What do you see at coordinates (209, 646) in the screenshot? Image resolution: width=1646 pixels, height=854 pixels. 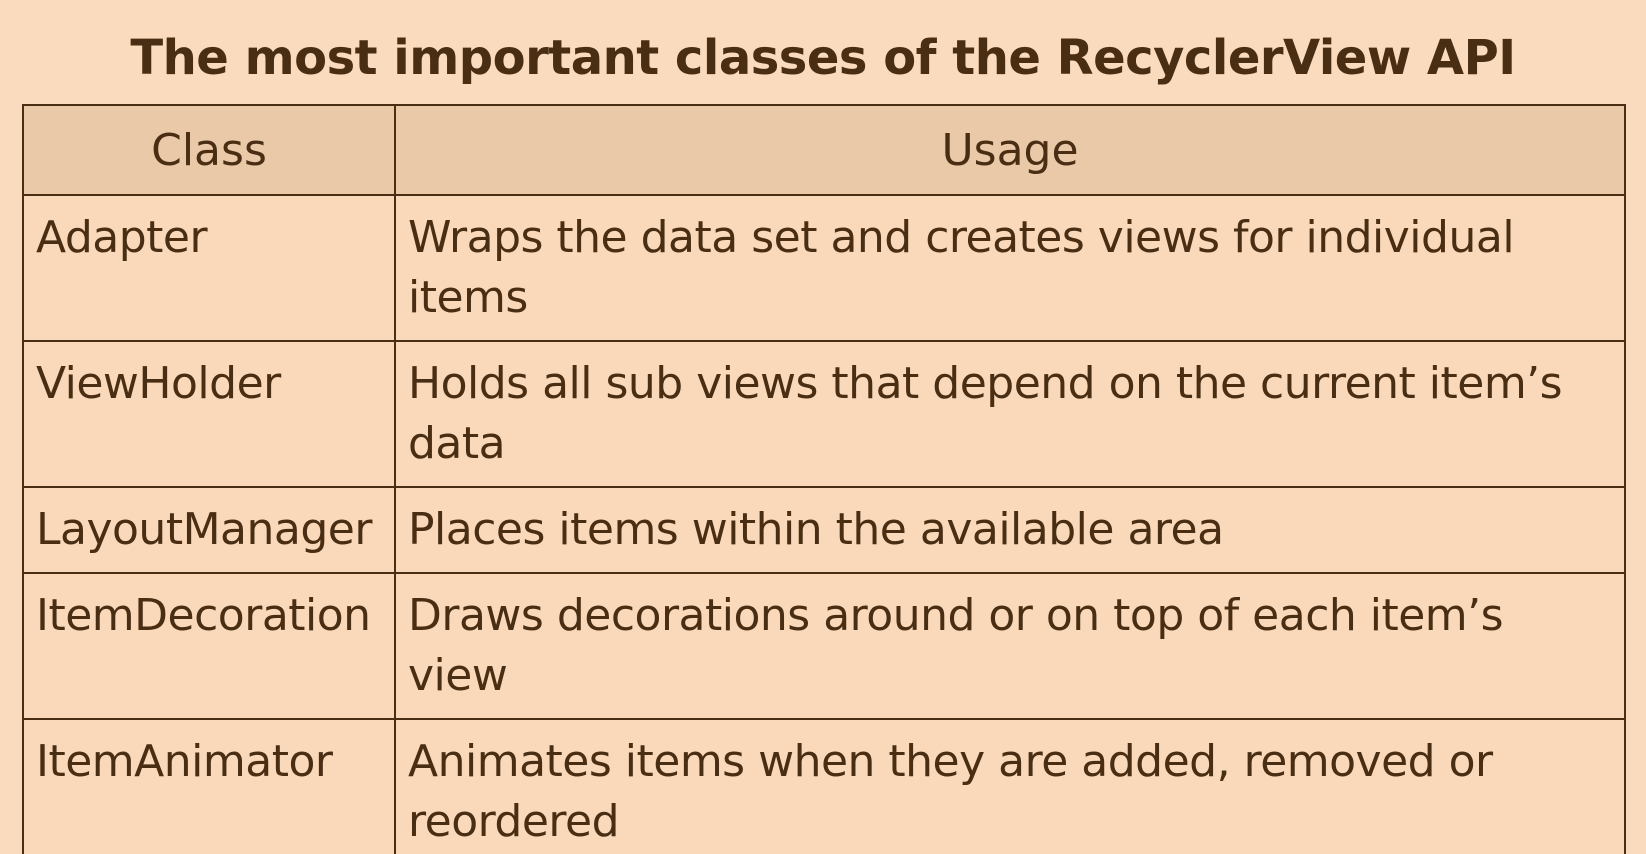 I see `class-cell: ItemDecoration` at bounding box center [209, 646].